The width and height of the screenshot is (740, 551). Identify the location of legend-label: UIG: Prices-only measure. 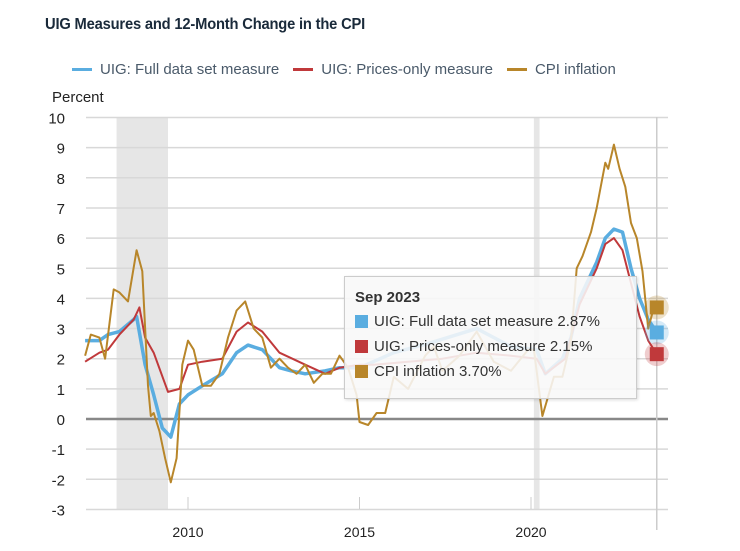
(407, 69).